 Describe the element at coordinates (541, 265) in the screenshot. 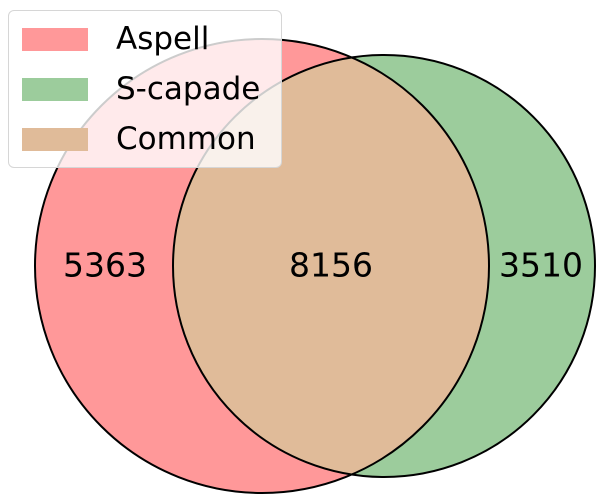

I see `scapade-only-count: 3510` at that location.